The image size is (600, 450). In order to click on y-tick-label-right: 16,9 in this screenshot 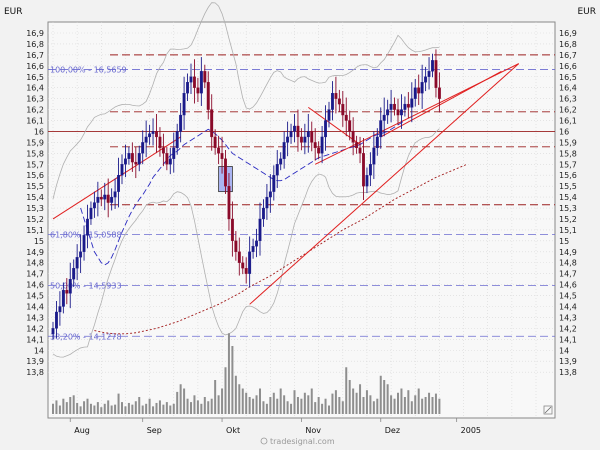, I will do `click(568, 33)`.